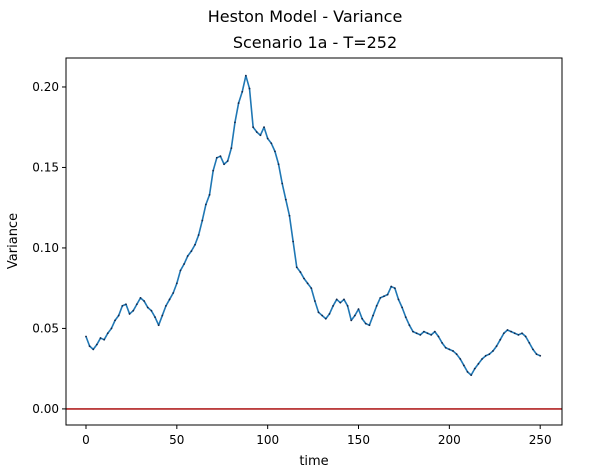  I want to click on x-axis-label: time, so click(313, 461).